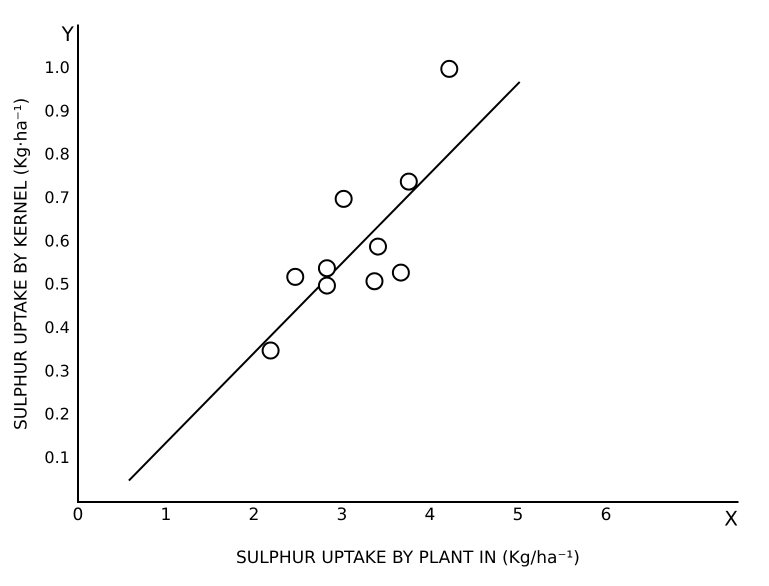  What do you see at coordinates (606, 514) in the screenshot?
I see `x-tick-label: 6` at bounding box center [606, 514].